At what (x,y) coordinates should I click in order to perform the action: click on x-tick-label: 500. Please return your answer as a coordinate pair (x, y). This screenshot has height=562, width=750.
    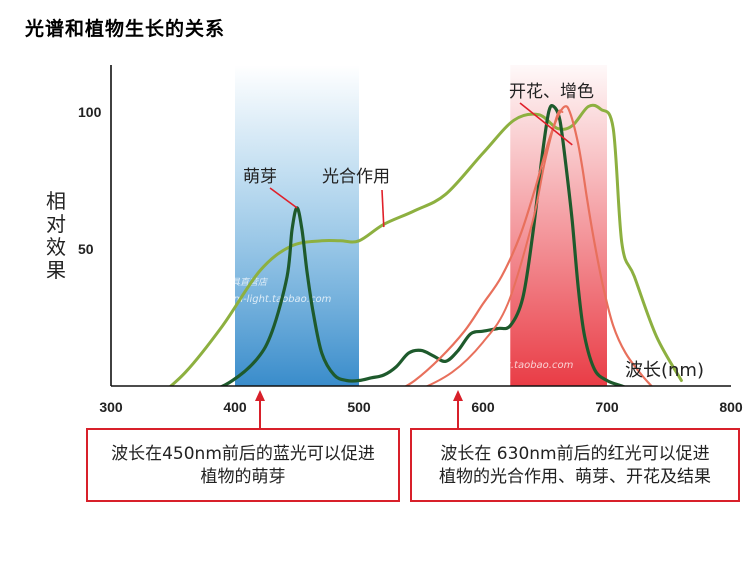
    Looking at the image, I should click on (359, 407).